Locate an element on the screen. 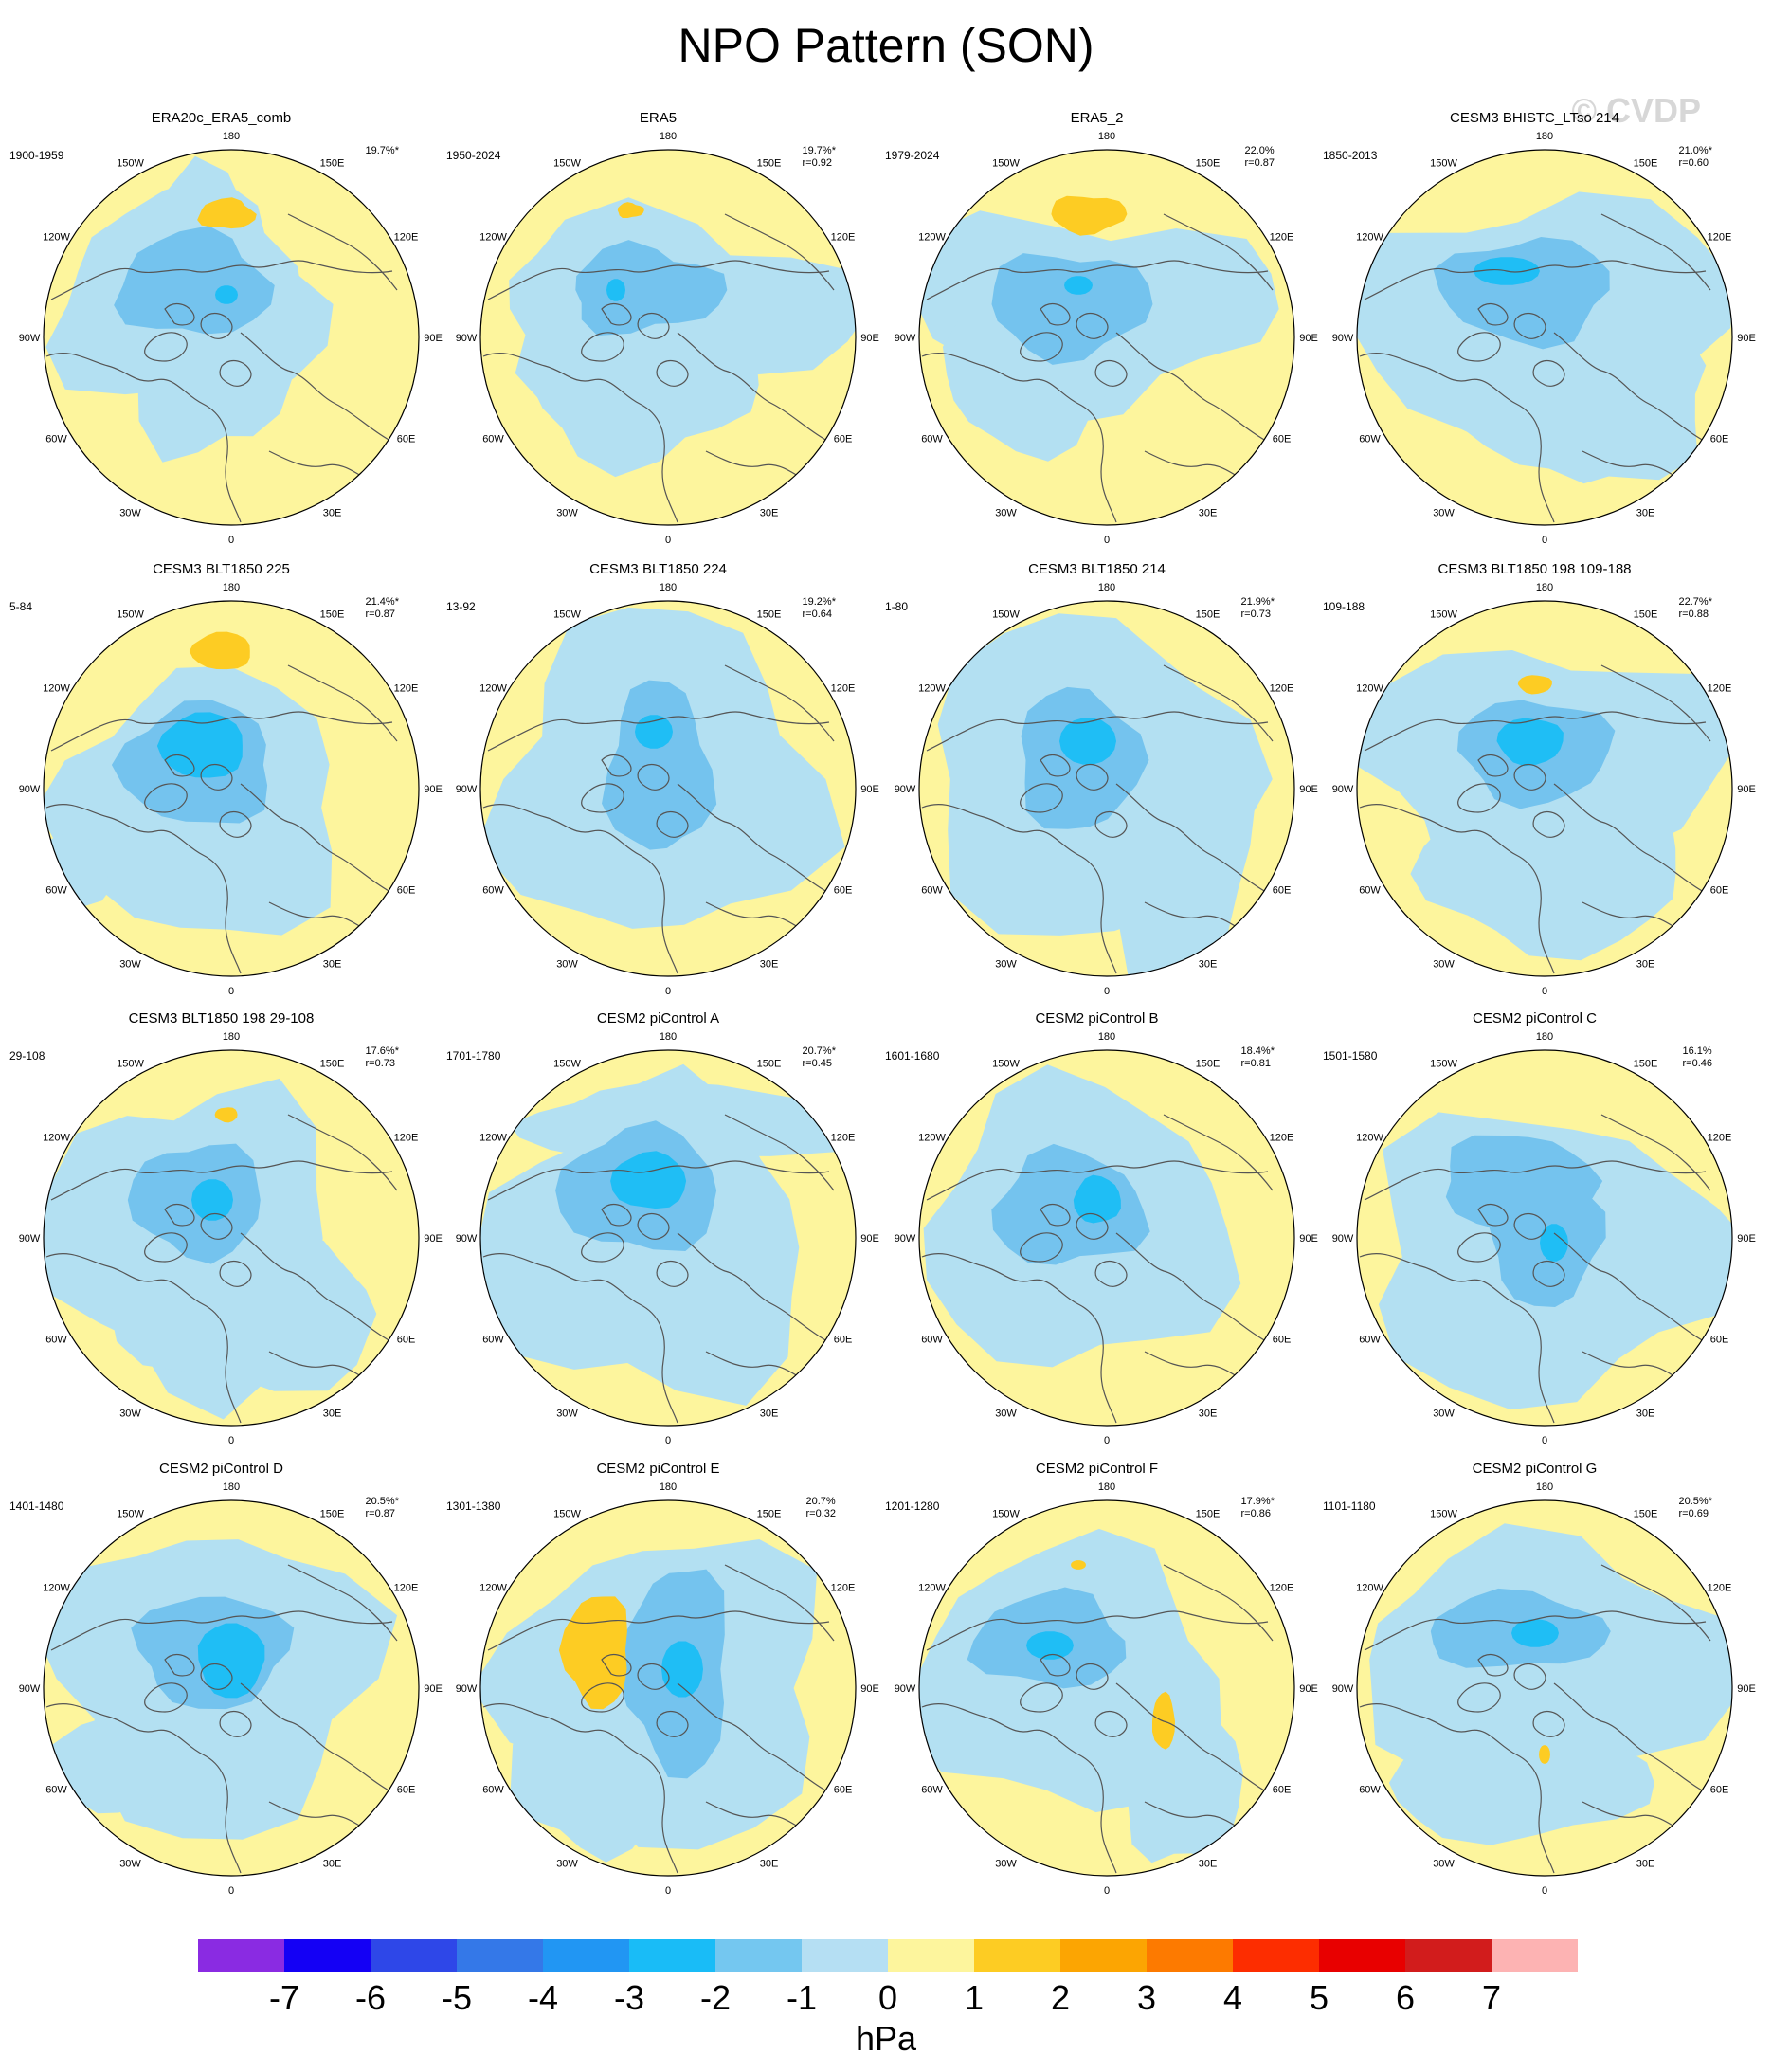 The height and width of the screenshot is (2072, 1772). panel-variance-pct: 19.7%* is located at coordinates (382, 150).